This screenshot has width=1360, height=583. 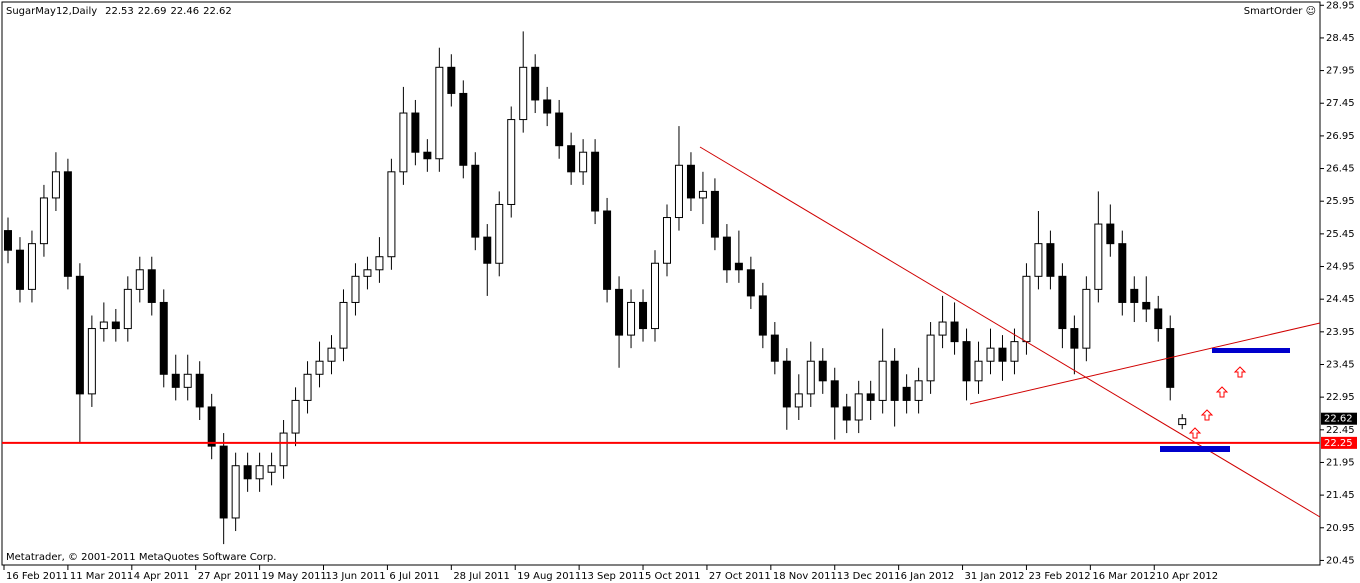 I want to click on y-tick-label: 21.45, so click(x=1340, y=495).